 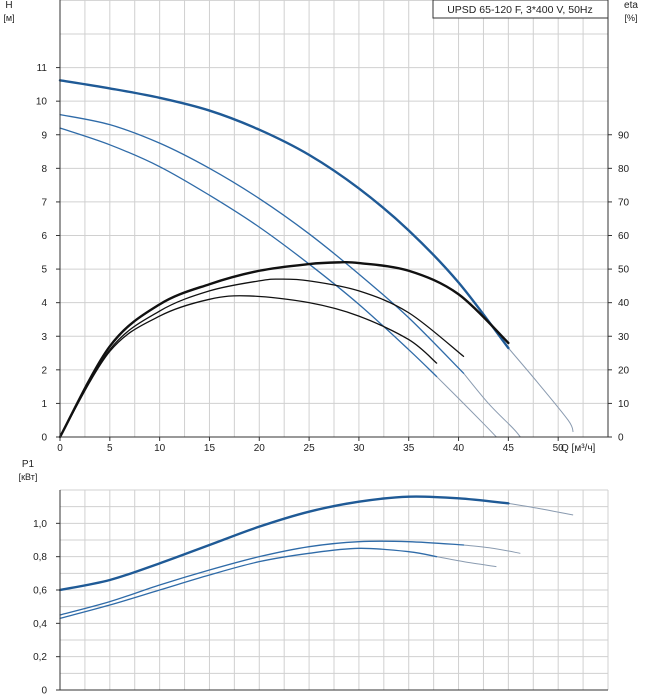 I want to click on head-tick-label: 8, so click(x=44, y=169).